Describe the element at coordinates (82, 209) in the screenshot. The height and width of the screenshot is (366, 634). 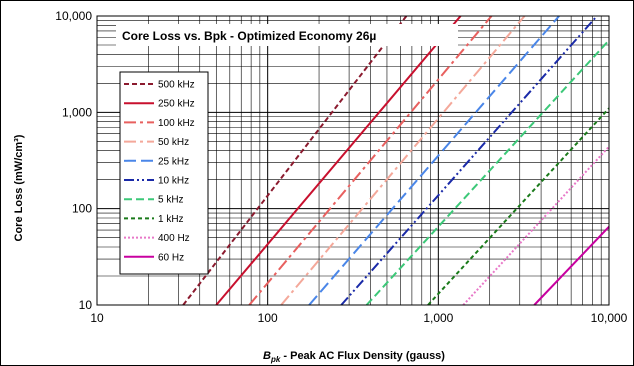
I see `y-tick-label: 100` at that location.